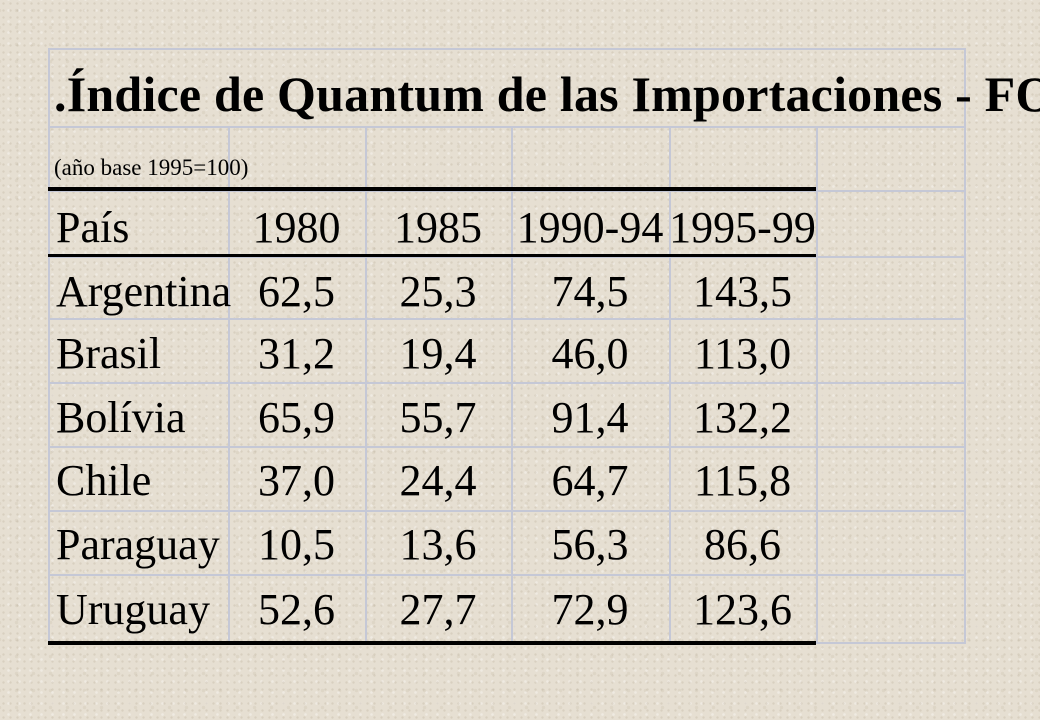 The height and width of the screenshot is (720, 1040). What do you see at coordinates (138, 544) in the screenshot?
I see `cell-country: Paraguay` at bounding box center [138, 544].